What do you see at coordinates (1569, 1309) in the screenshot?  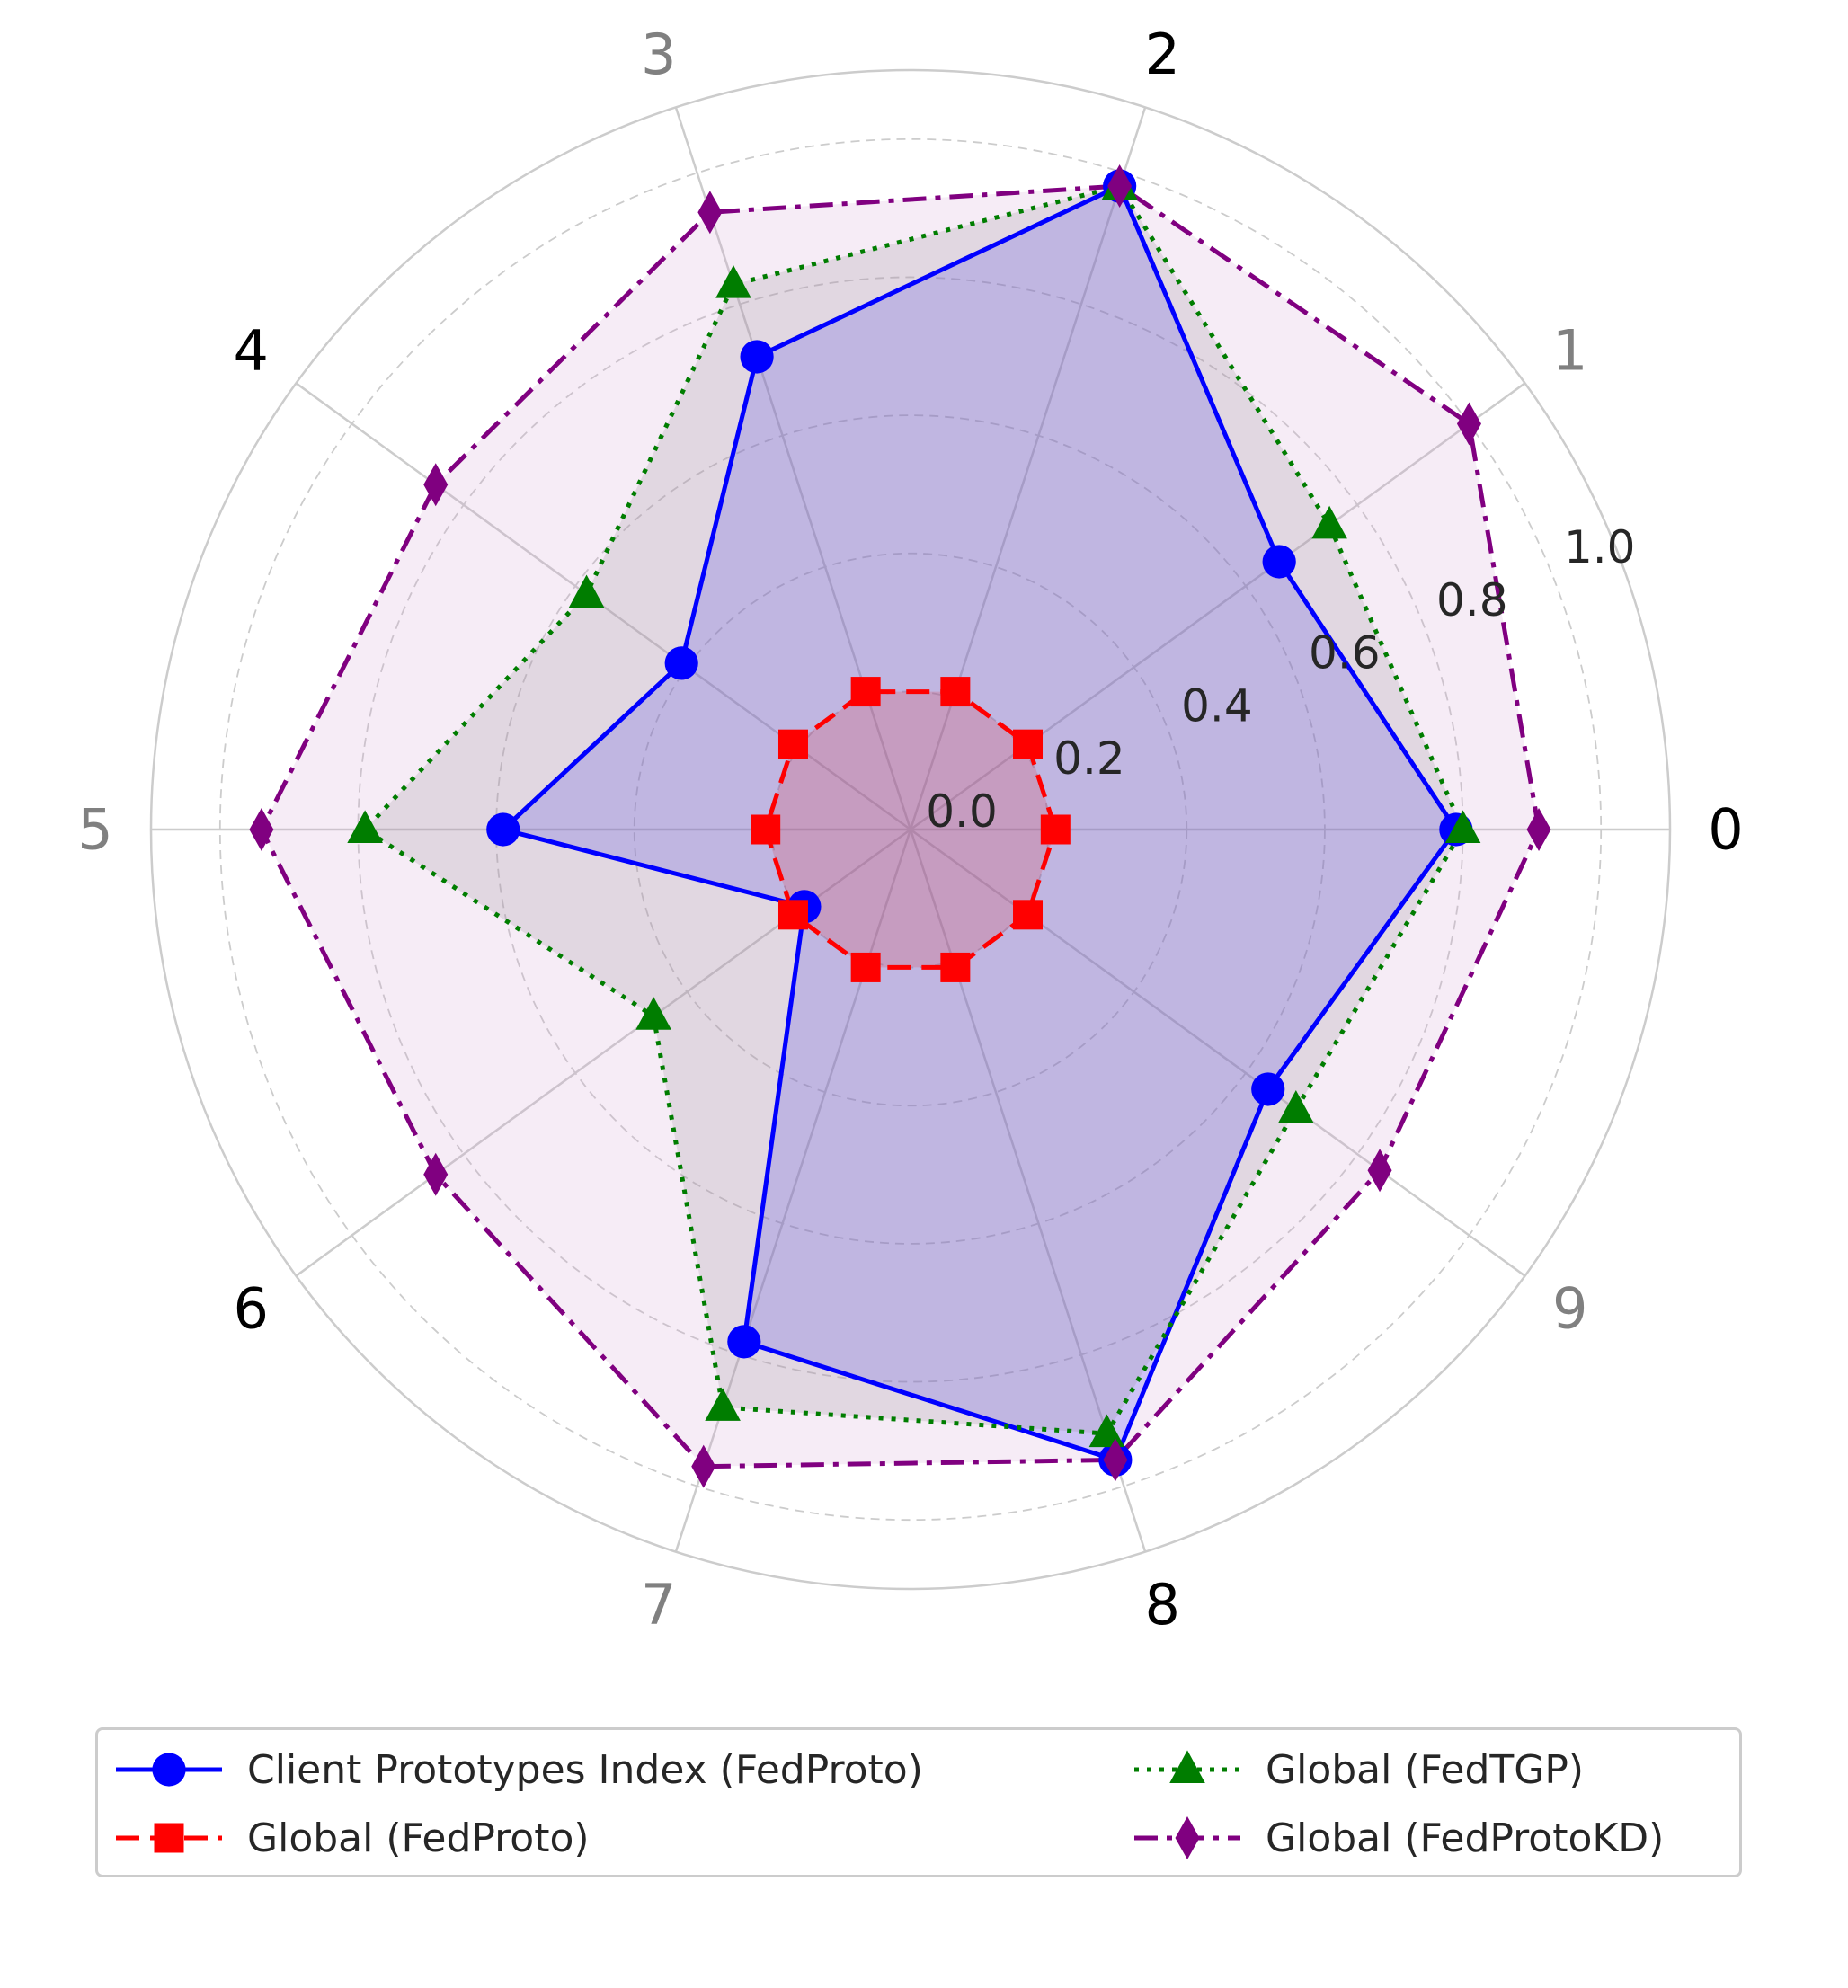 I see `category-label-9: 9` at bounding box center [1569, 1309].